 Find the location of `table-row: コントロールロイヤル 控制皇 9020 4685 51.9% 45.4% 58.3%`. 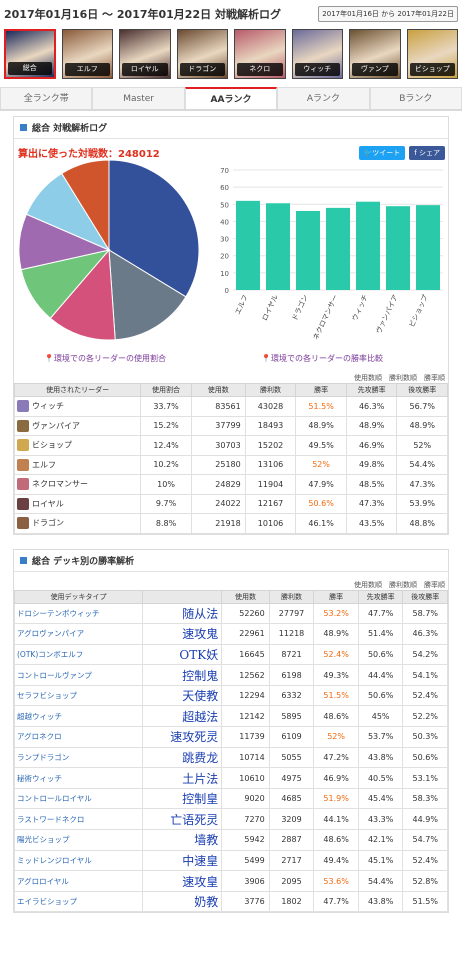

table-row: コントロールロイヤル 控制皇 9020 4685 51.9% 45.4% 58.3% is located at coordinates (230, 798).